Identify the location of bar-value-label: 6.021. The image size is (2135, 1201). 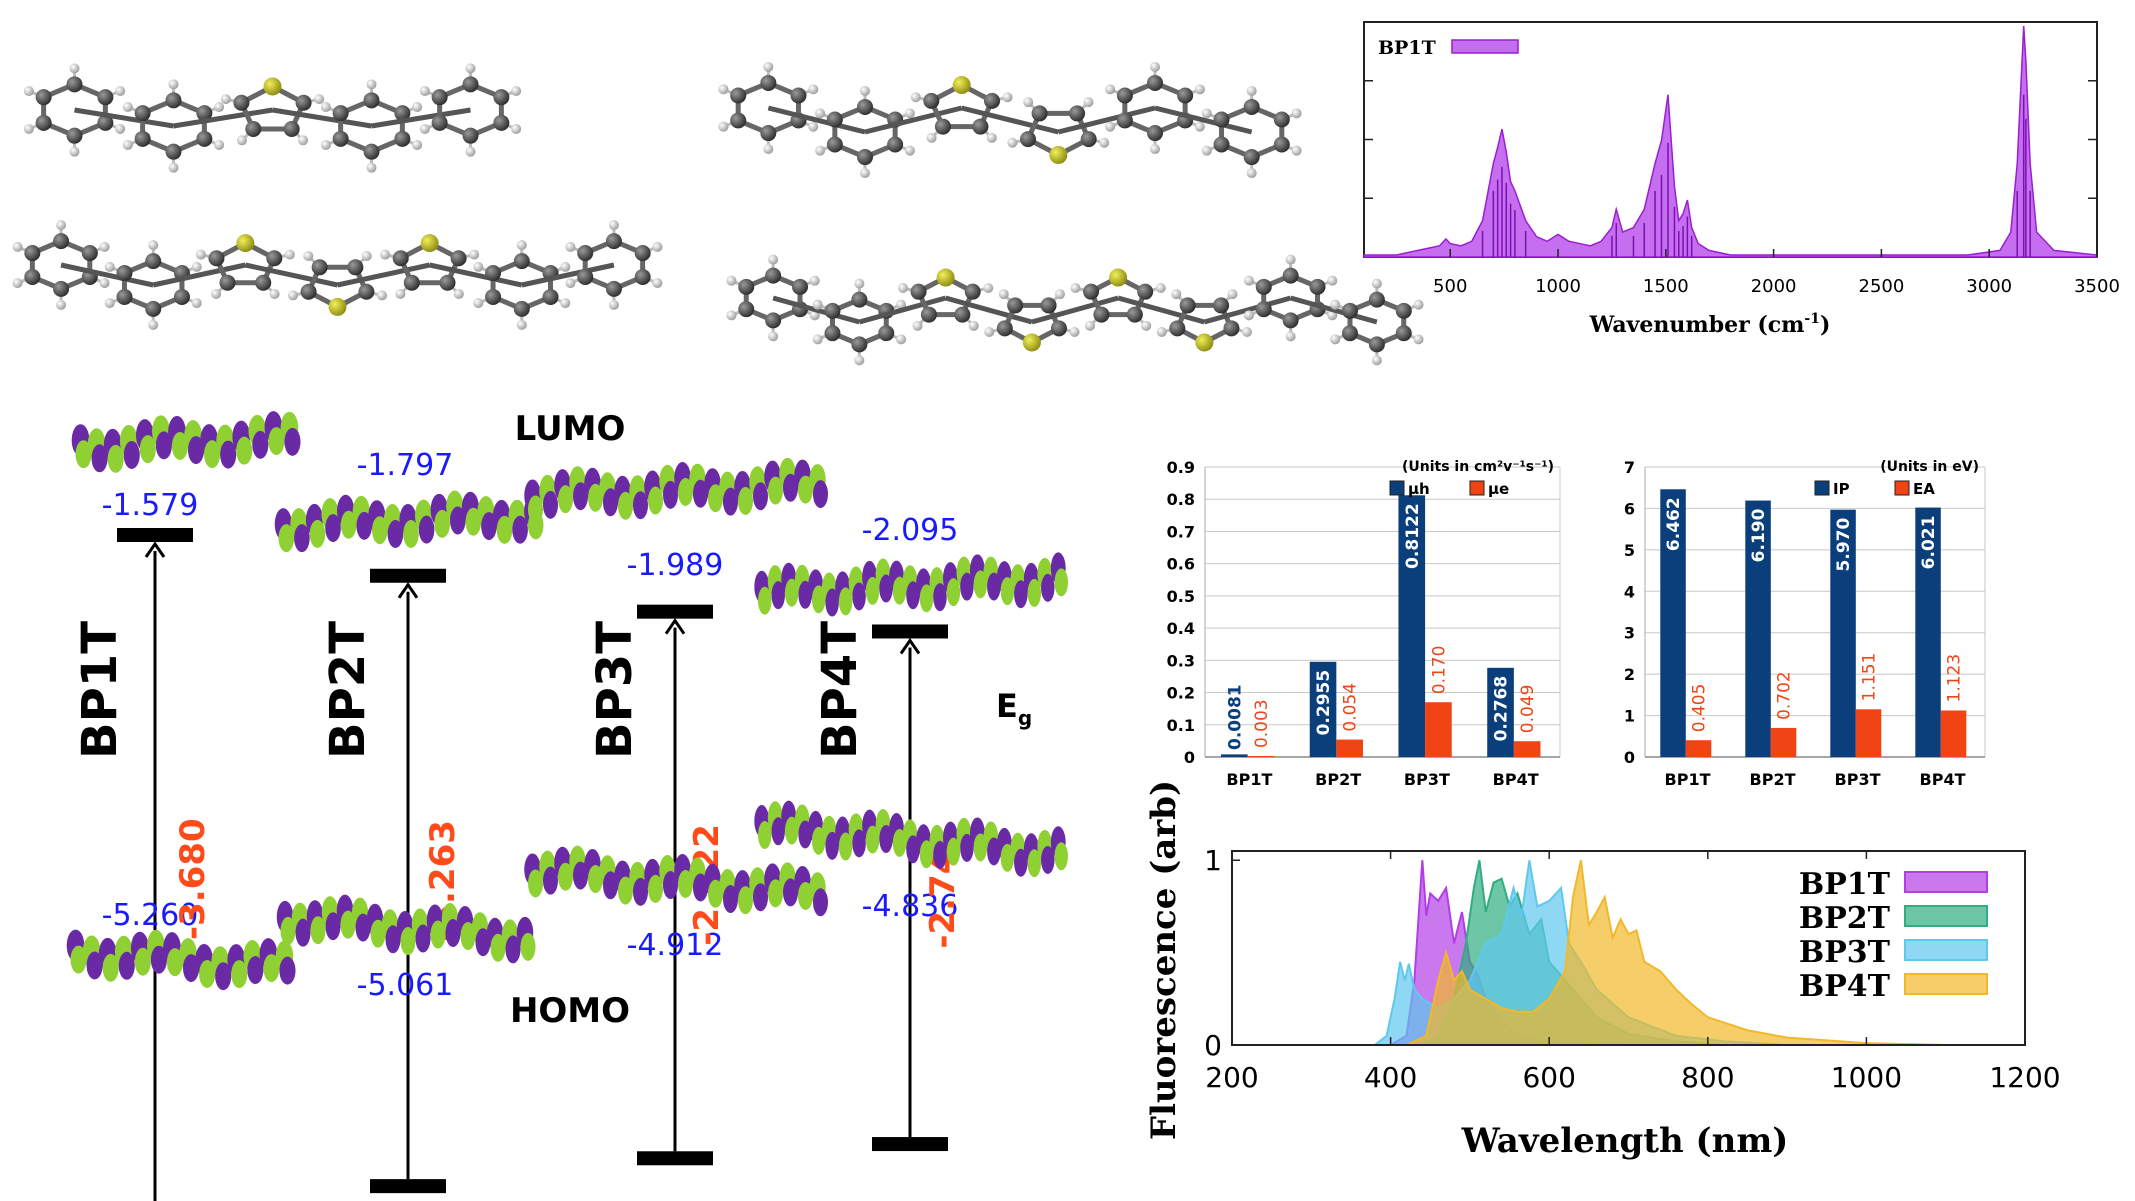
(1929, 543).